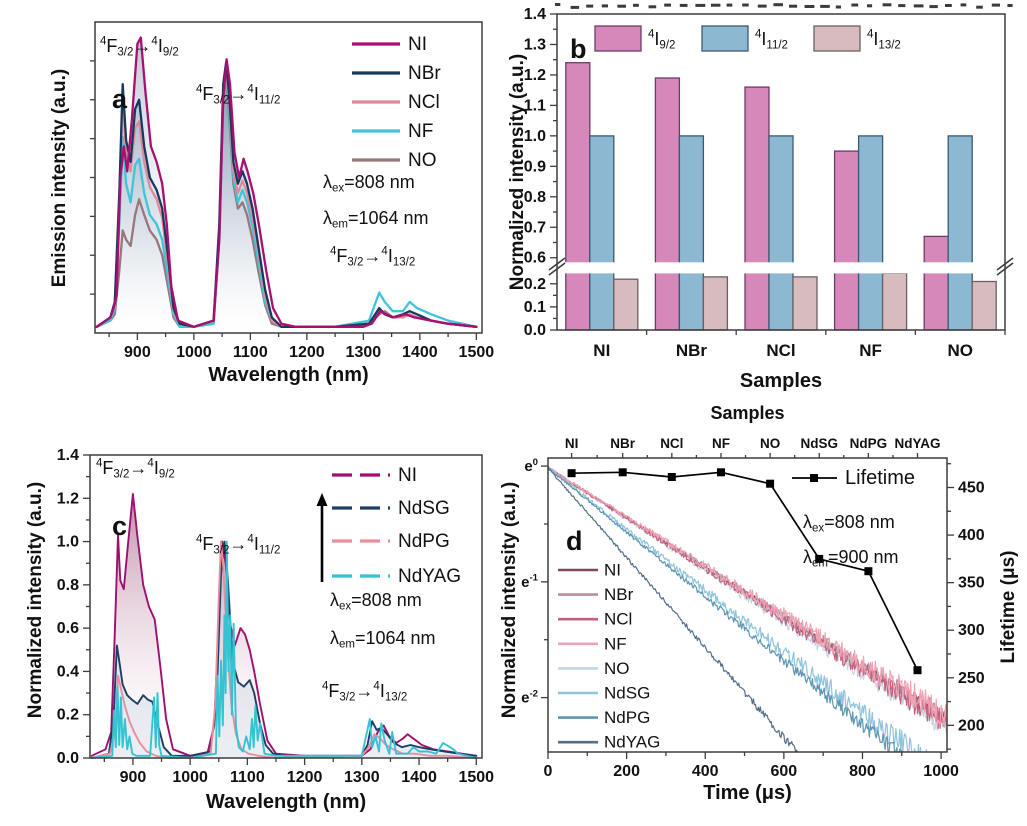 This screenshot has height=826, width=1027. What do you see at coordinates (771, 39) in the screenshot?
I see `svg-text: 4I11/2` at bounding box center [771, 39].